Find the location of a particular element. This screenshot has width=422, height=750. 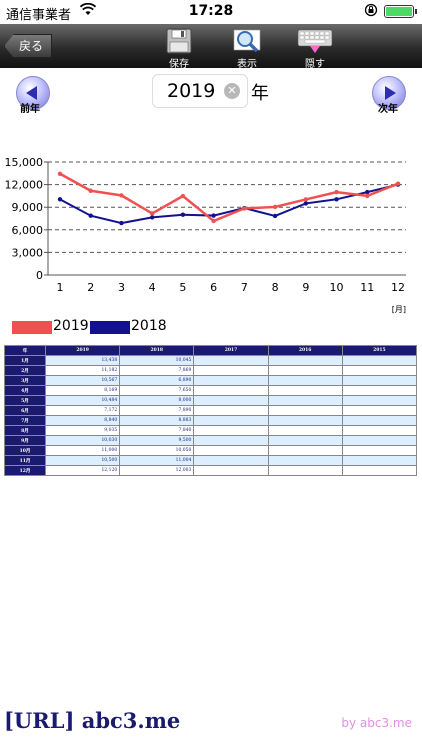

y-tick-label: 6,000 is located at coordinates (28, 230).